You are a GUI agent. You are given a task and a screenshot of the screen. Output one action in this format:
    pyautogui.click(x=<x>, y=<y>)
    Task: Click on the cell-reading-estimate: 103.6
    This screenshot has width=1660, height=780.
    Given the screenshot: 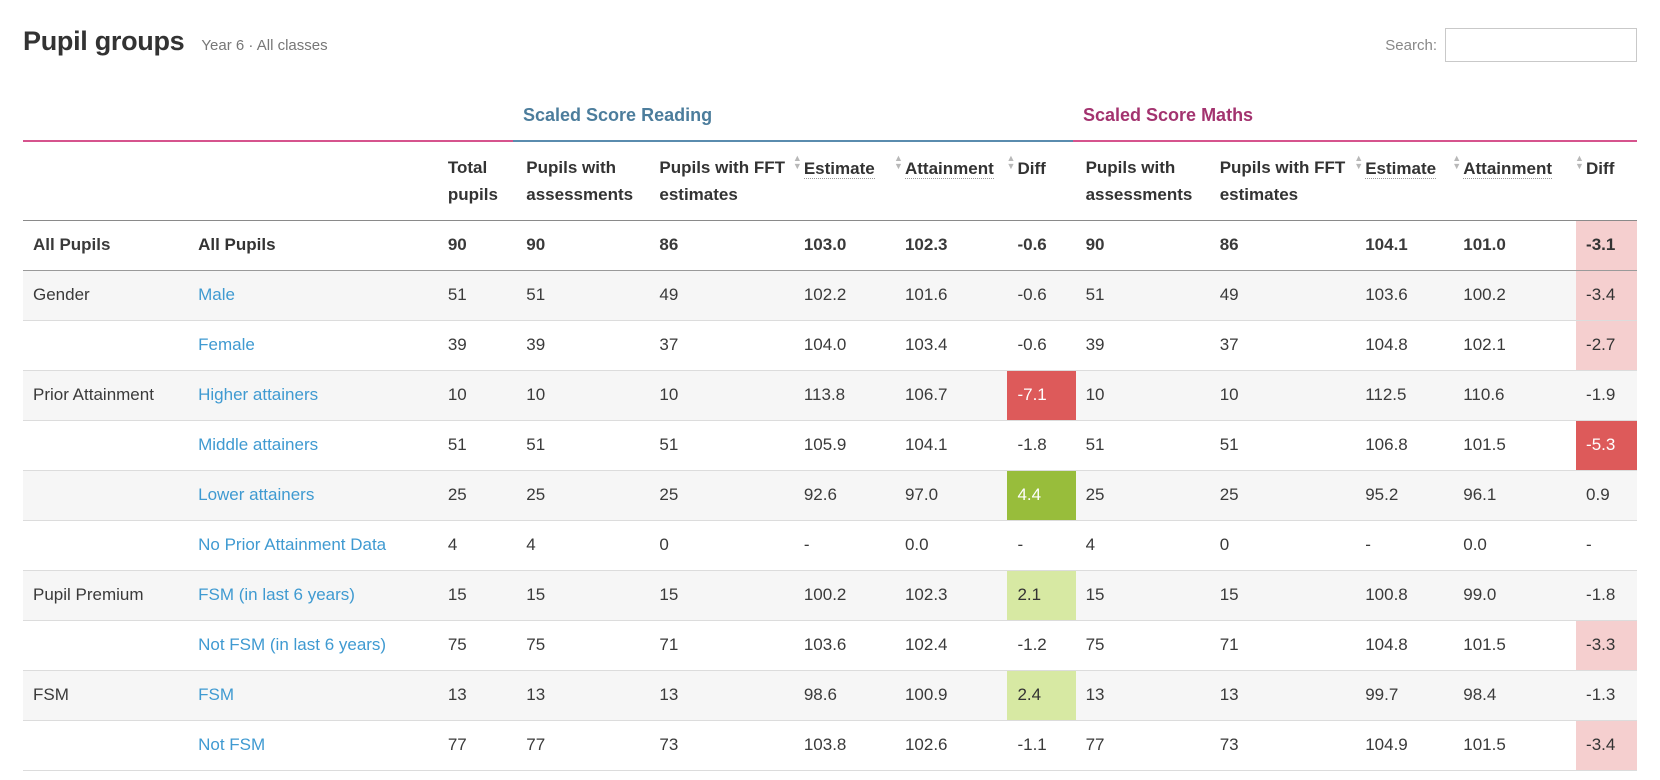 What is the action you would take?
    pyautogui.click(x=844, y=645)
    